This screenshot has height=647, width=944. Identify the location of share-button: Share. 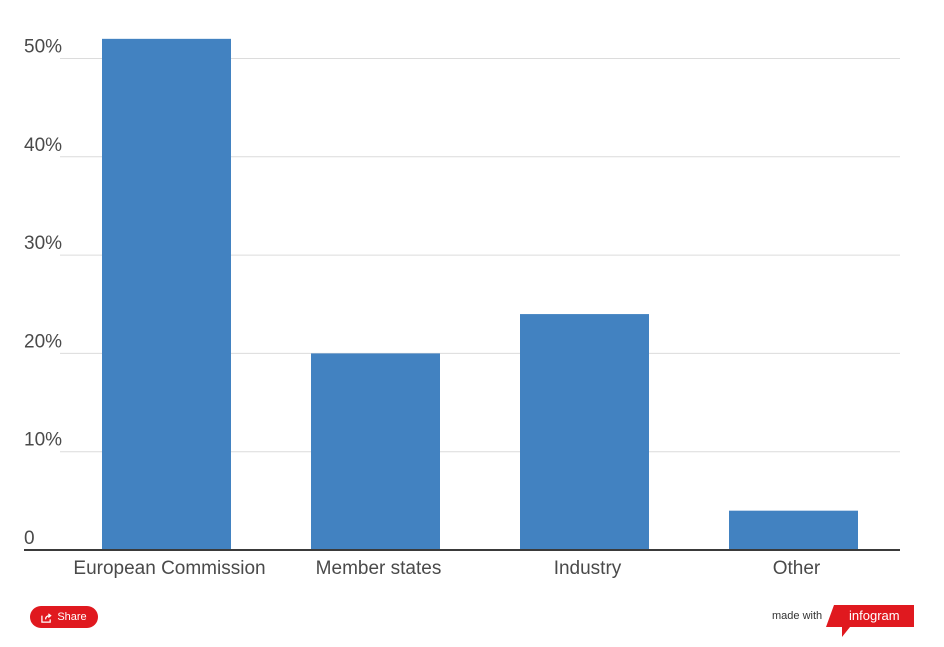
(64, 617).